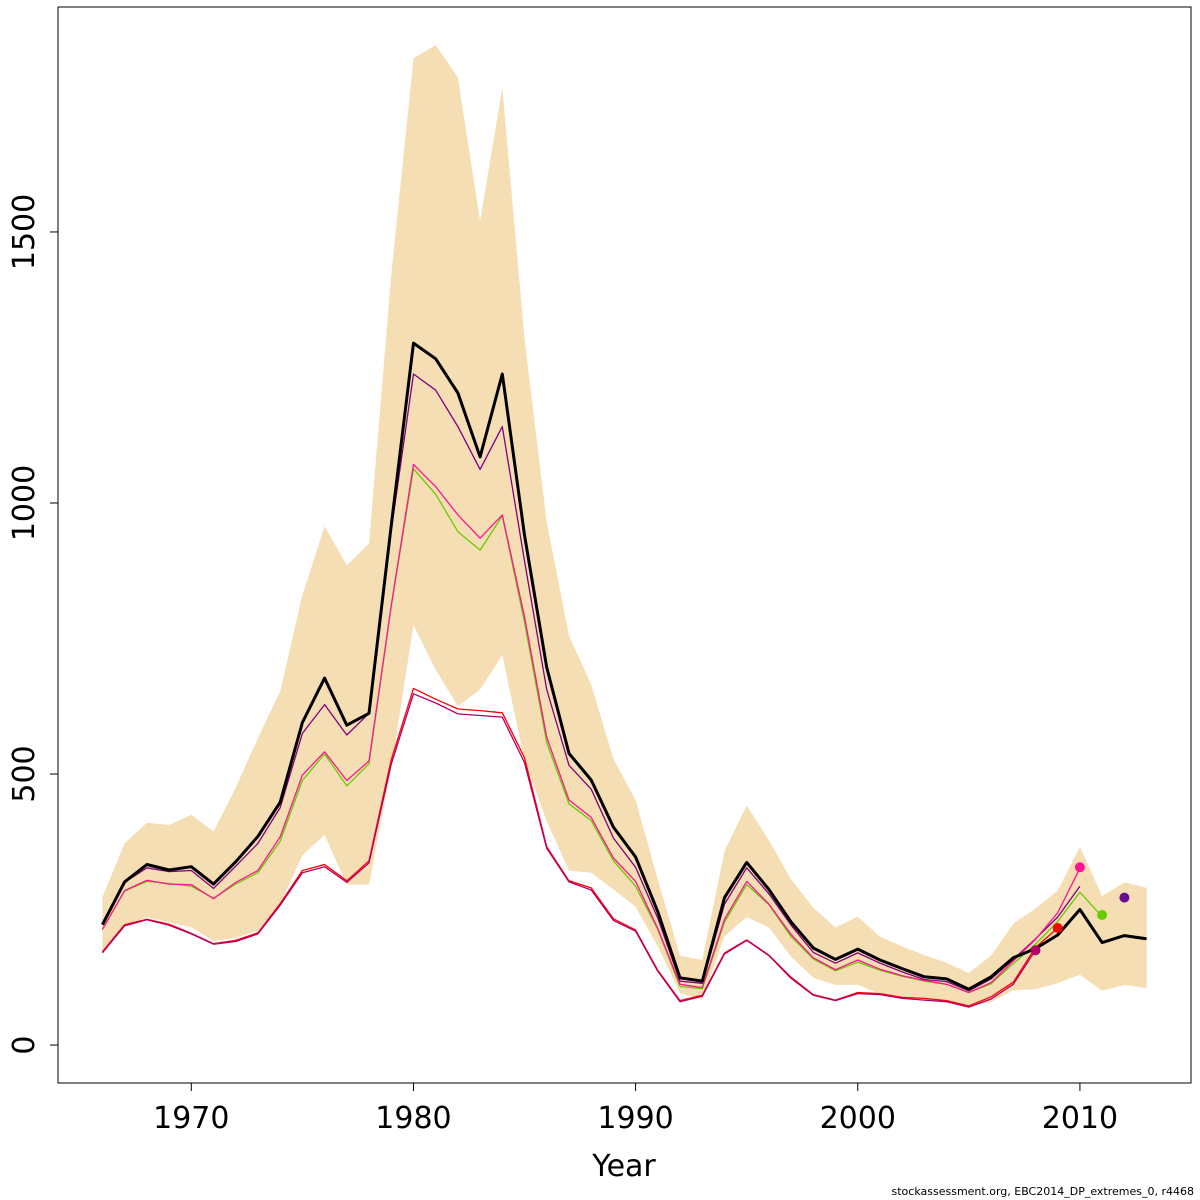 The width and height of the screenshot is (1200, 1200). Describe the element at coordinates (623, 1166) in the screenshot. I see `x-axis-title: Year` at that location.